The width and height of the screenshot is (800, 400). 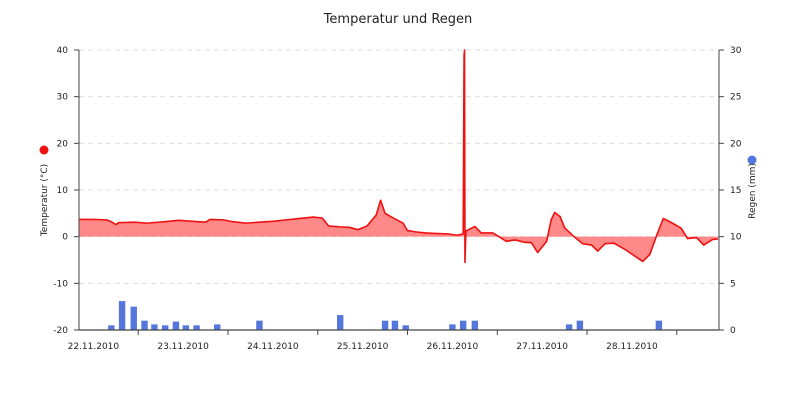 I want to click on y-right-tick-label: 10, so click(x=736, y=238).